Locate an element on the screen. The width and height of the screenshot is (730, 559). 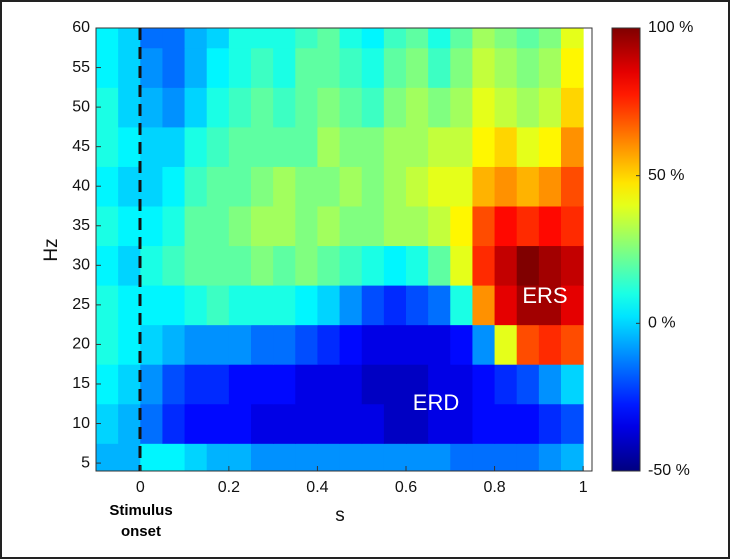
colorbar-tick-label: 100 % is located at coordinates (670, 27).